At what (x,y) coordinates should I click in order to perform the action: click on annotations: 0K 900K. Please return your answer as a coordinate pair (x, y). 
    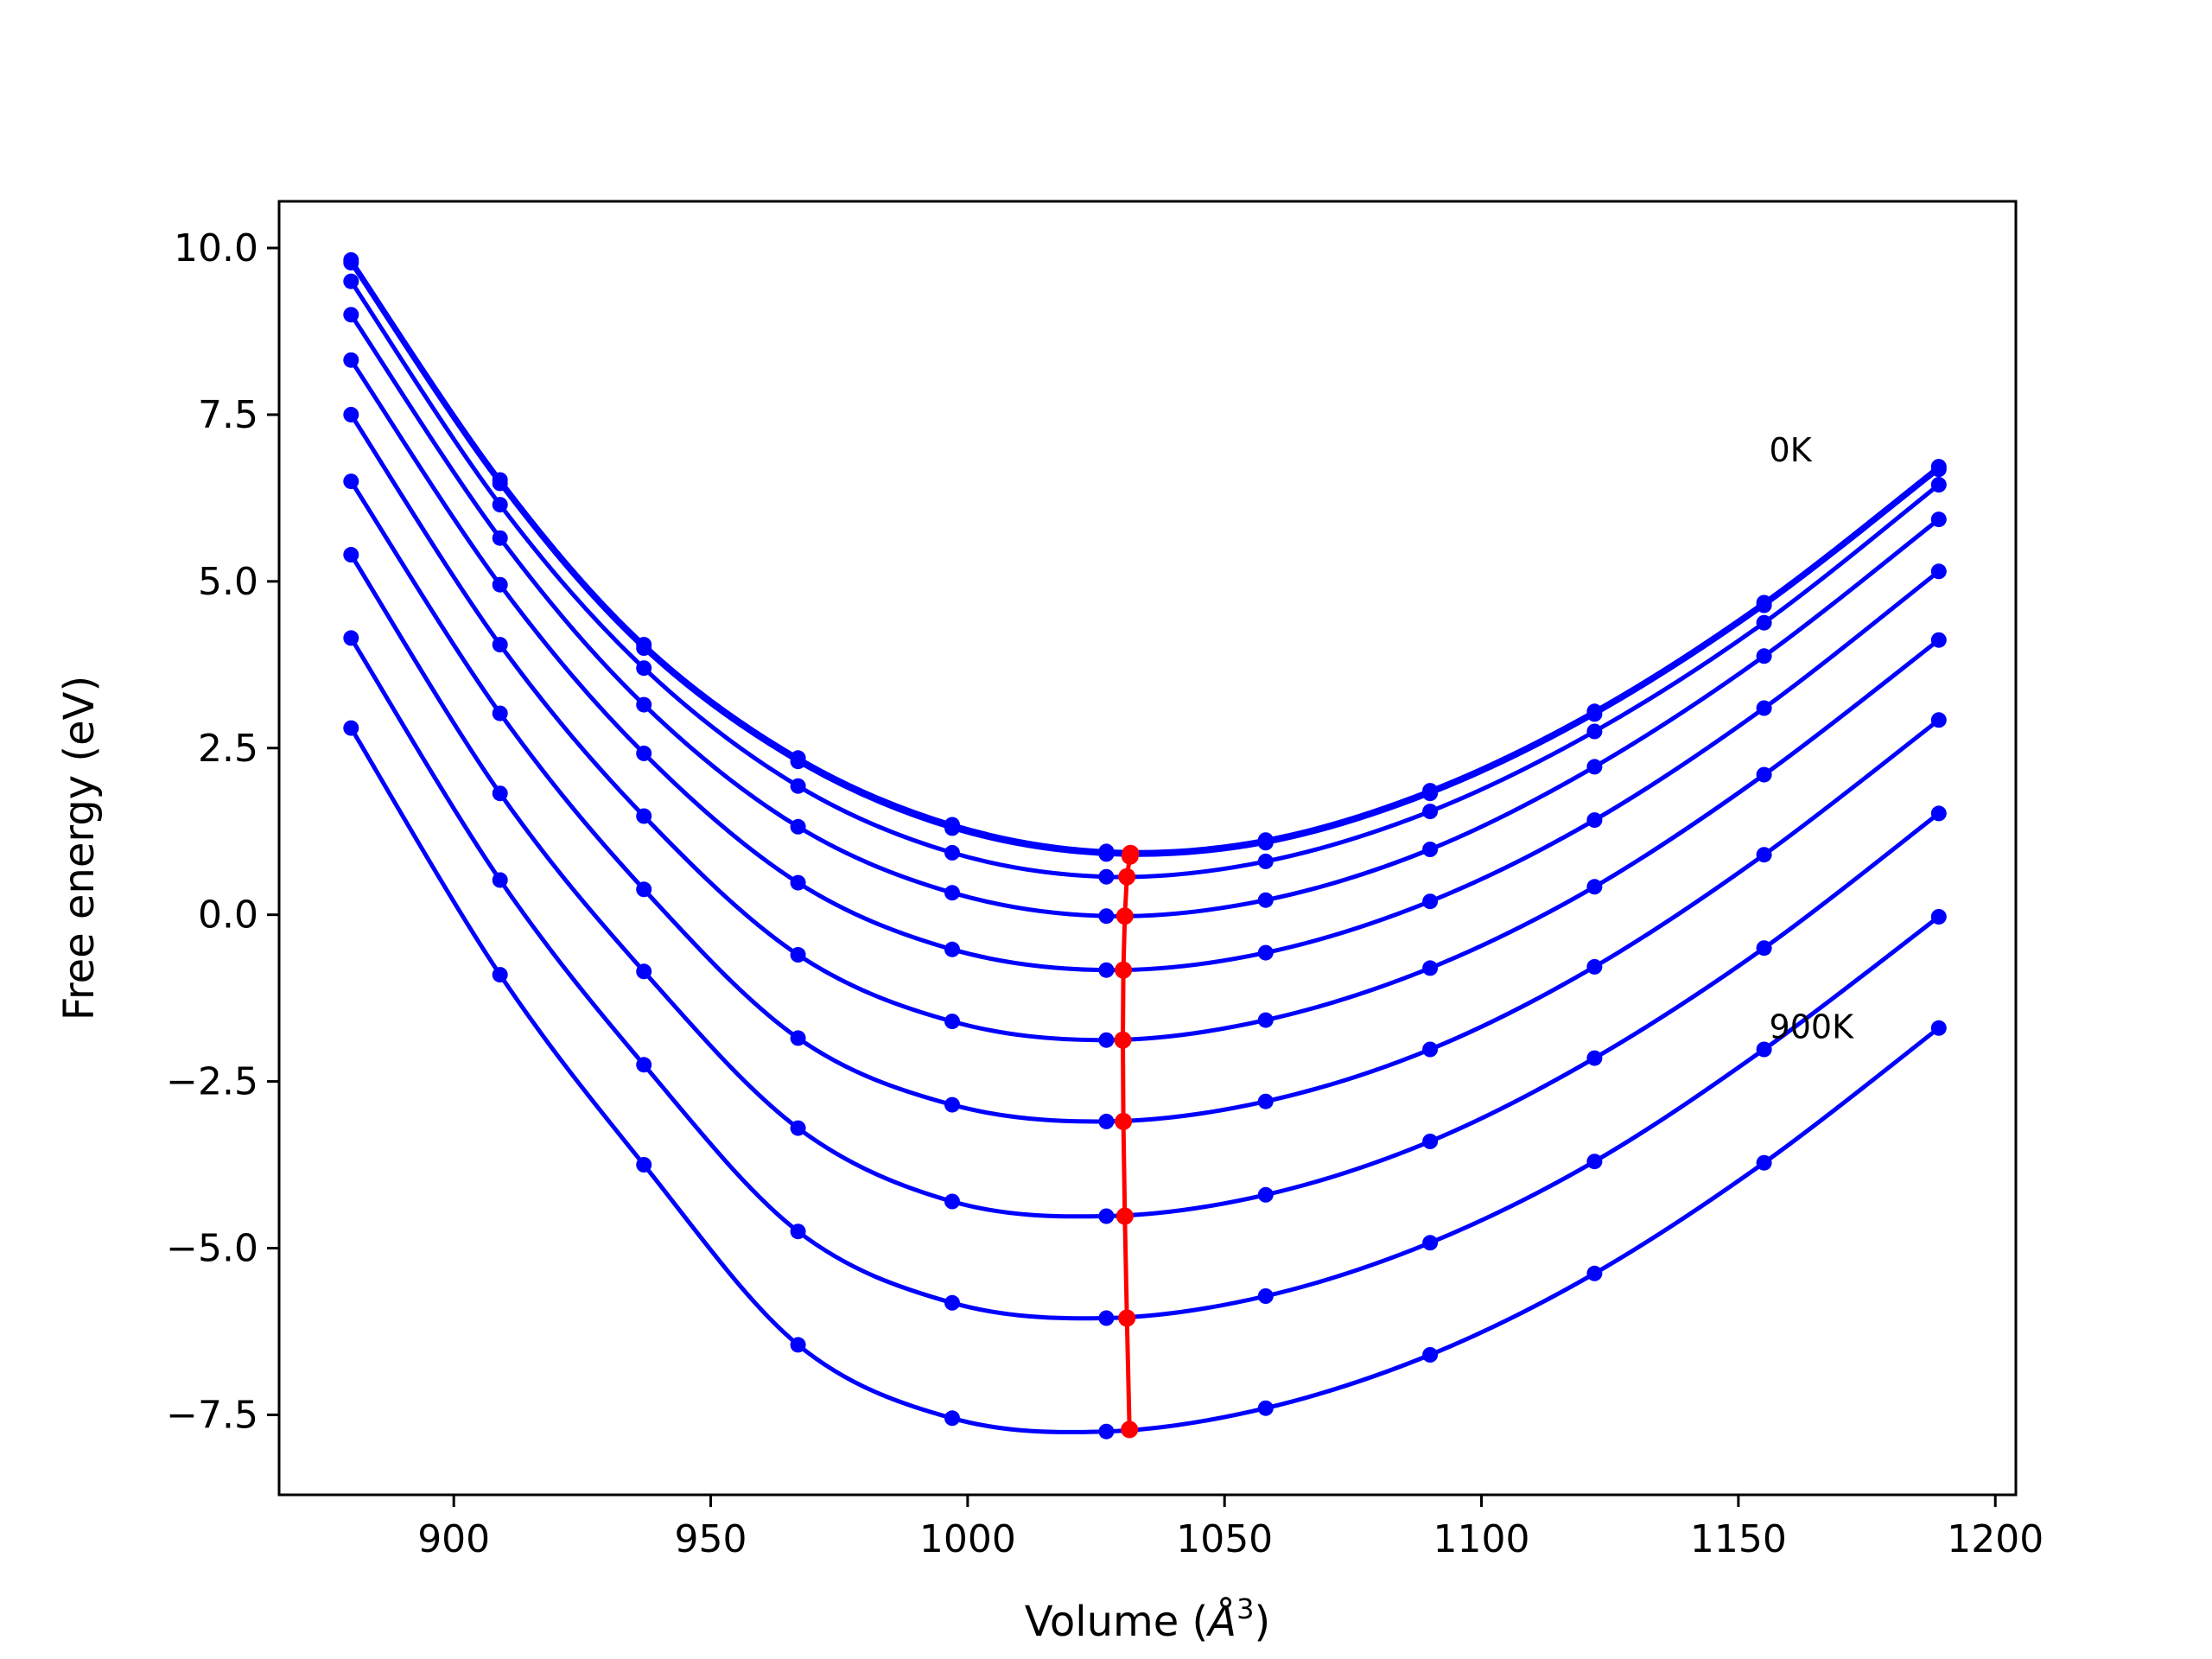
    Looking at the image, I should click on (1812, 738).